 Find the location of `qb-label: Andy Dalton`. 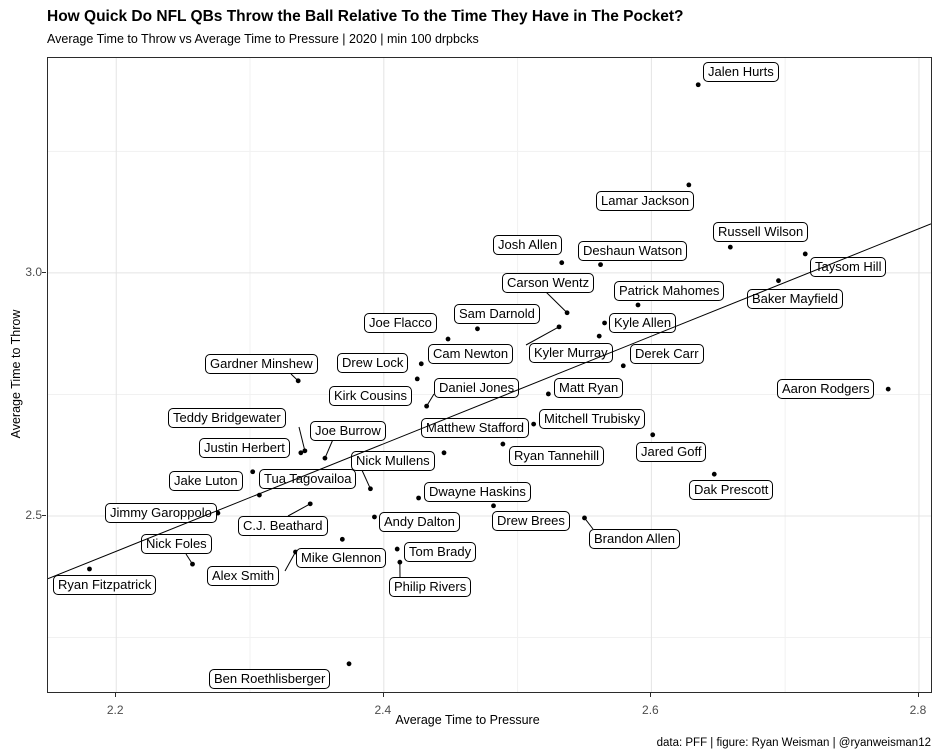

qb-label: Andy Dalton is located at coordinates (419, 522).